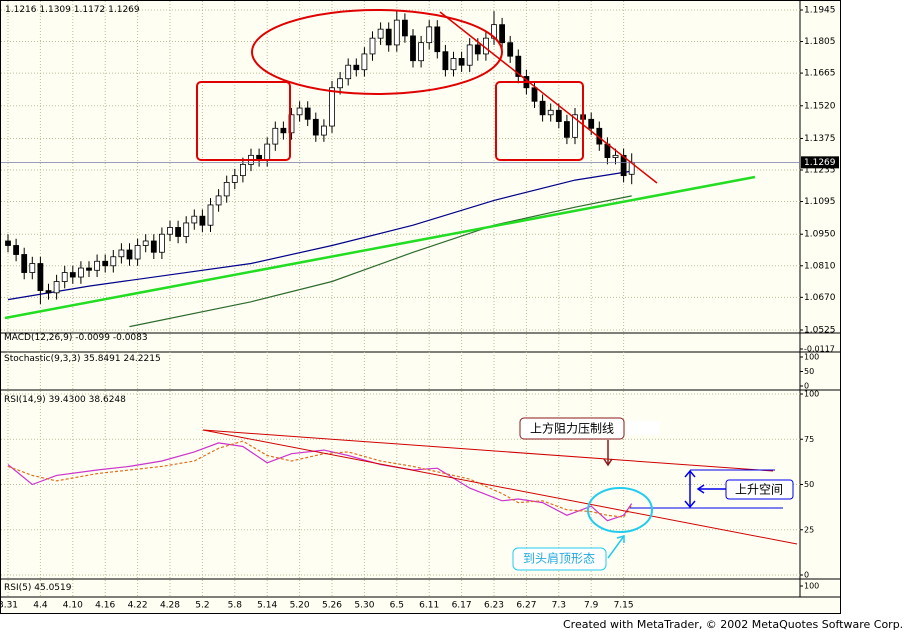  I want to click on main-annotations, so click(390, 85).